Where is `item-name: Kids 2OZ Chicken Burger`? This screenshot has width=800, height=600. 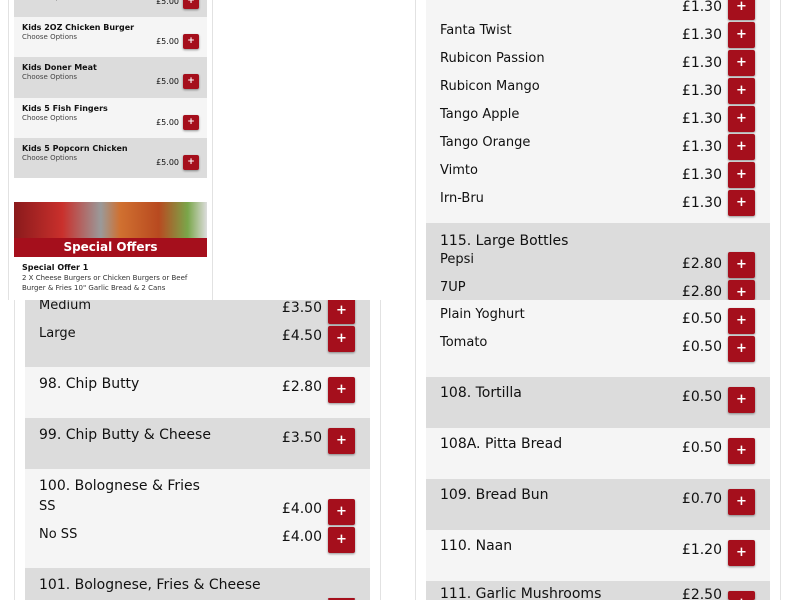
item-name: Kids 2OZ Chicken Burger is located at coordinates (78, 27).